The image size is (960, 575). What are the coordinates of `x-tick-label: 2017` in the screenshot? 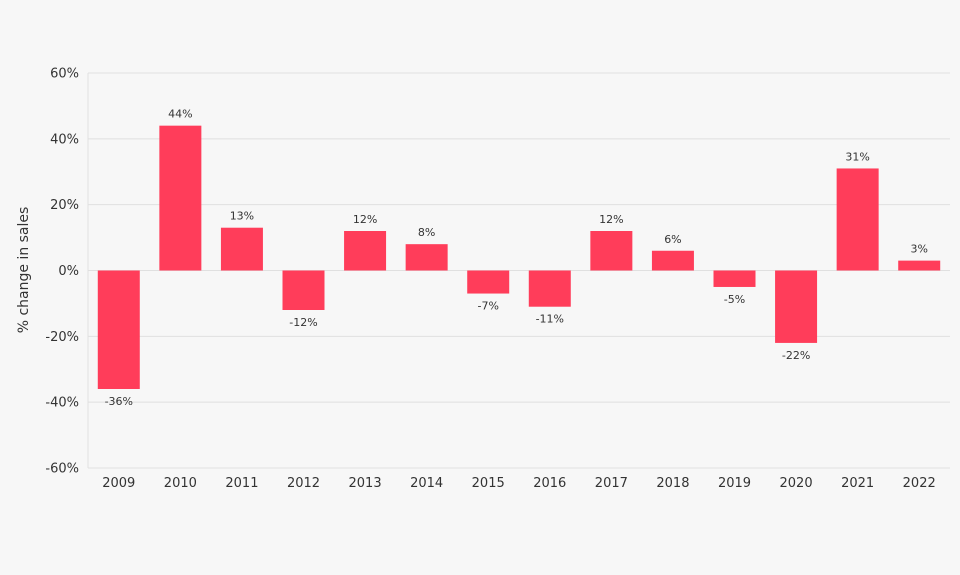 It's located at (611, 483).